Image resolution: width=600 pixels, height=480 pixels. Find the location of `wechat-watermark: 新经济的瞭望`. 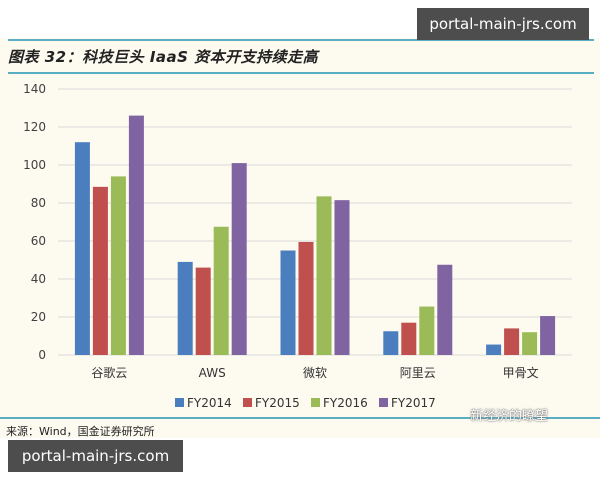

wechat-watermark: 新经济的瞭望 is located at coordinates (509, 416).